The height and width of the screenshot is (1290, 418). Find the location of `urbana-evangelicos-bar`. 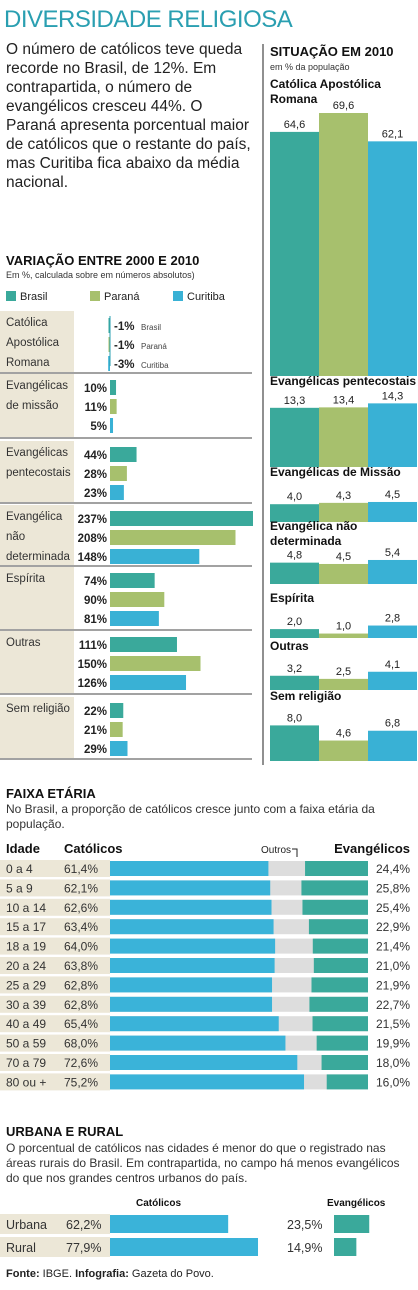

urbana-evangelicos-bar is located at coordinates (345, 1247).